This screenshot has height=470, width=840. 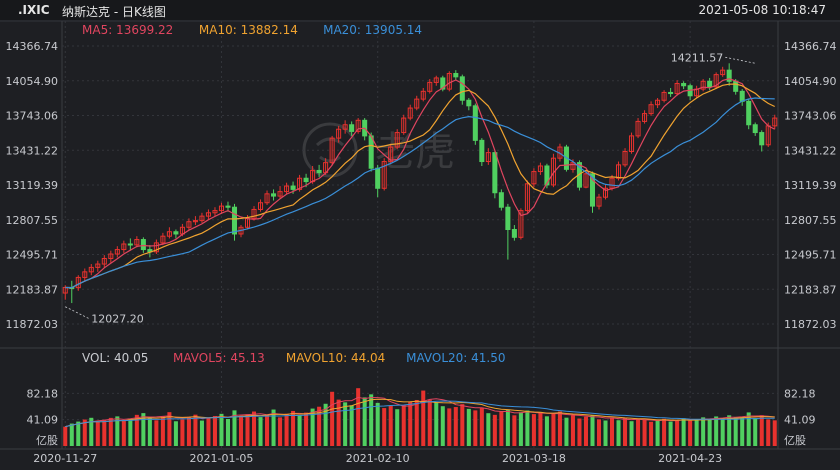 What do you see at coordinates (335, 358) in the screenshot?
I see `volume-legend-item: MAVOL10: 44.04` at bounding box center [335, 358].